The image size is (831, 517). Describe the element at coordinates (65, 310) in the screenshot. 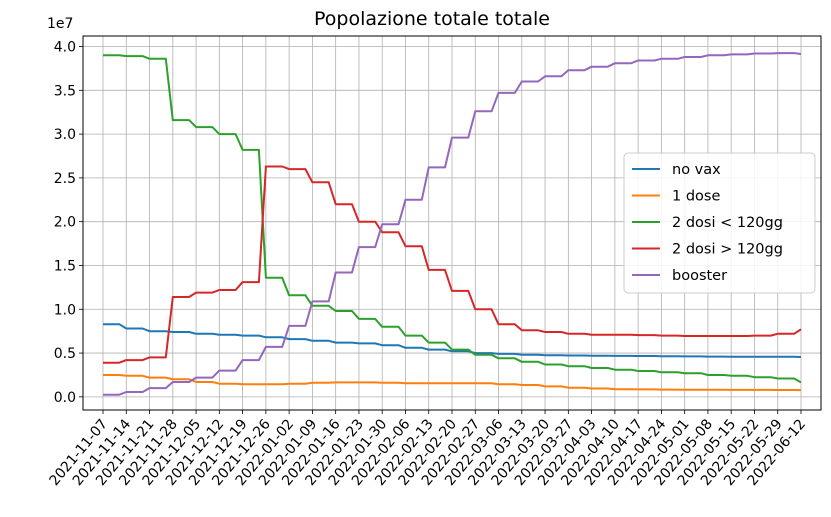

I see `y-tick-label: 1.0` at that location.